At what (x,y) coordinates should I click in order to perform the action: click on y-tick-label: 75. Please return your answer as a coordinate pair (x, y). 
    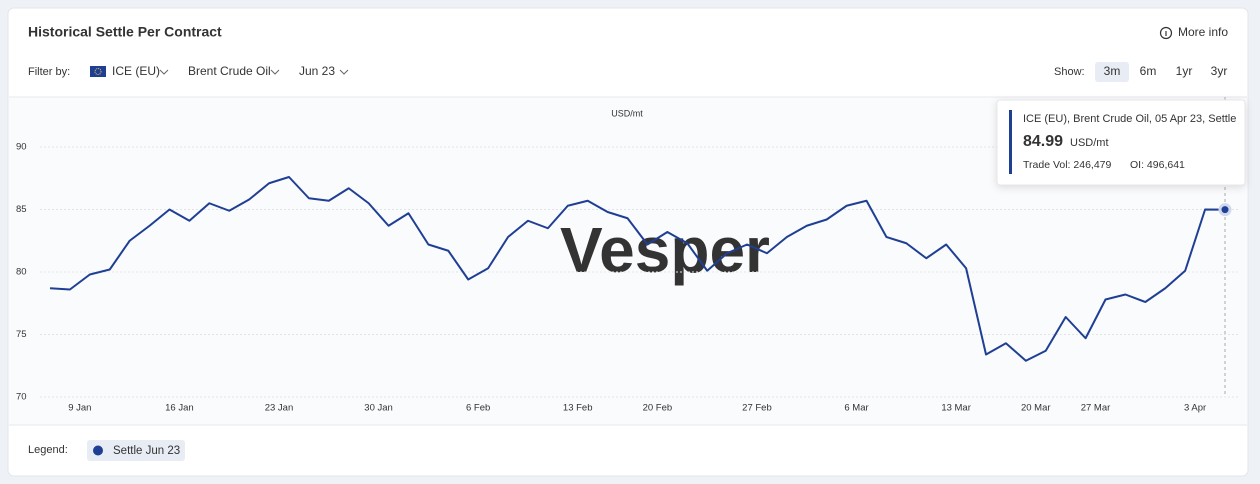
    Looking at the image, I should click on (21, 334).